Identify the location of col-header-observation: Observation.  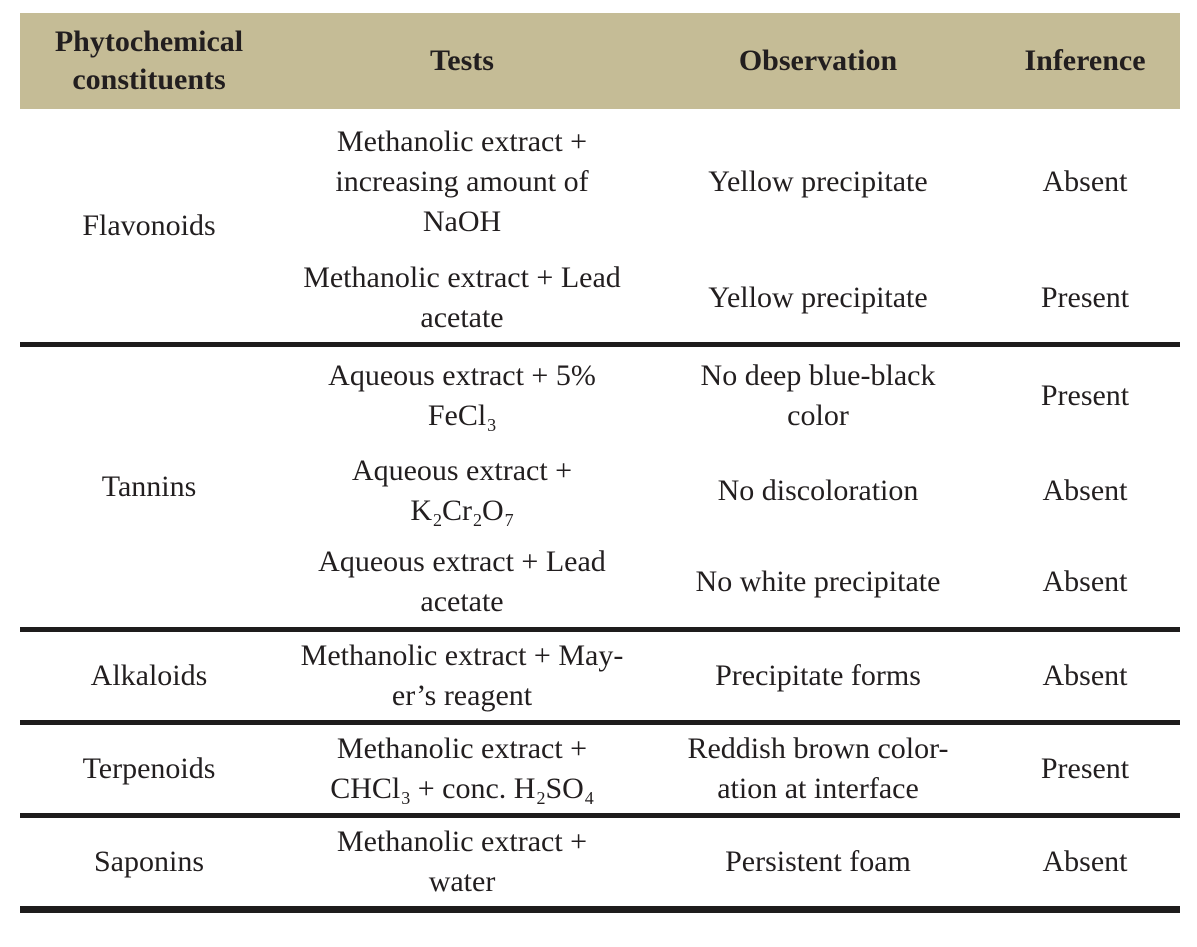
(818, 61).